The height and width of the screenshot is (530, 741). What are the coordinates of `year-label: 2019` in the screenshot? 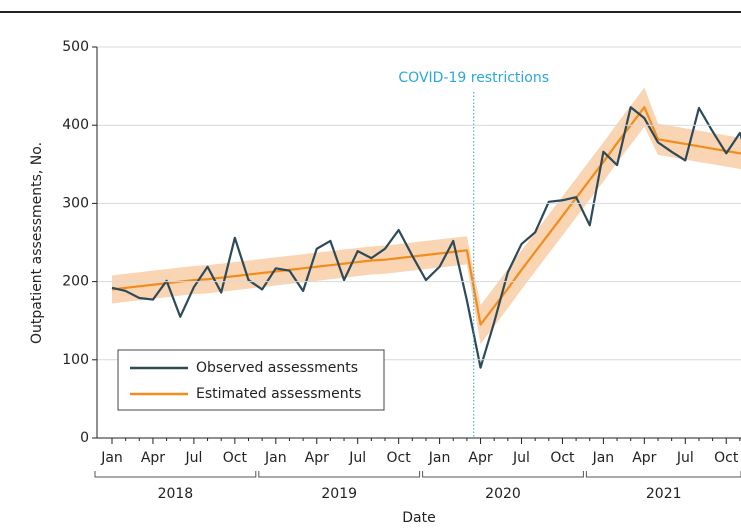 It's located at (339, 494).